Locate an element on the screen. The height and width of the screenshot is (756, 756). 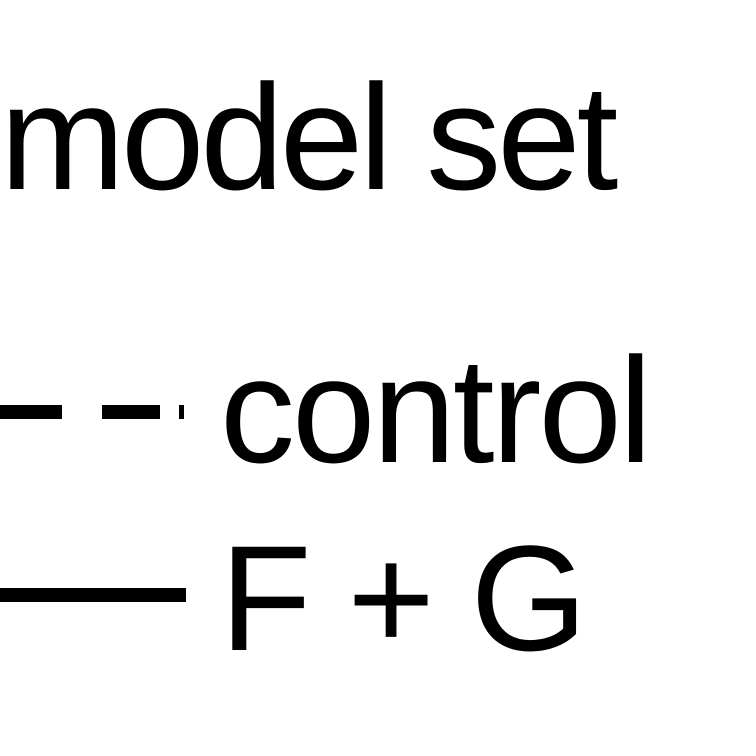
legend-label-f-plus-g: F + G is located at coordinates (403, 598).